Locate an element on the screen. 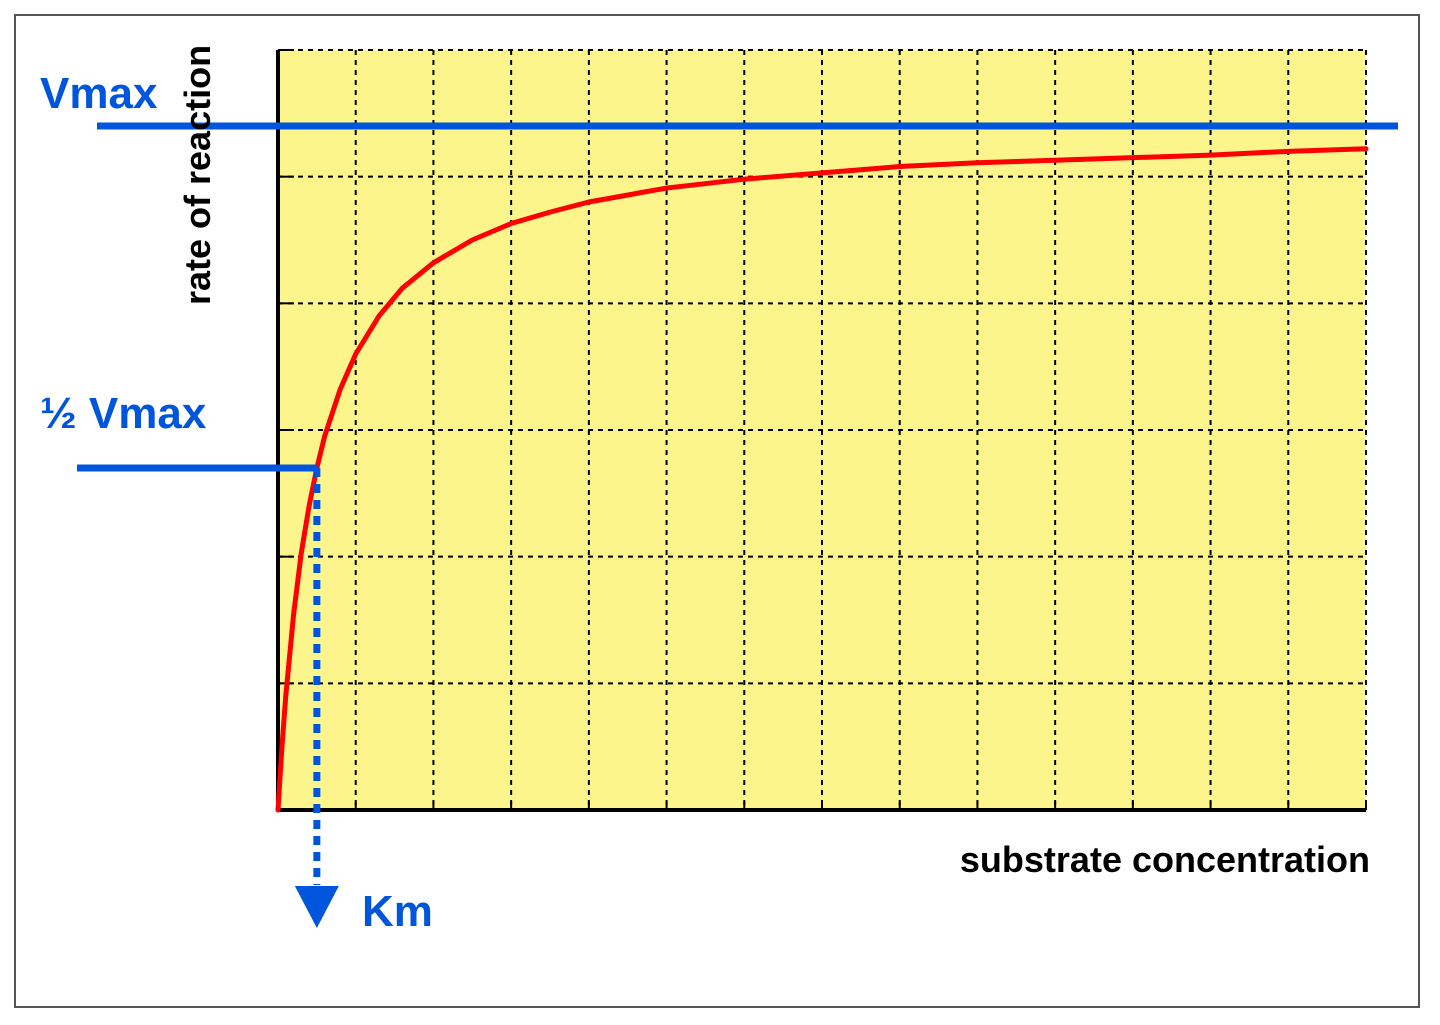  half-vmax-label: ½ Vmax is located at coordinates (123, 413).